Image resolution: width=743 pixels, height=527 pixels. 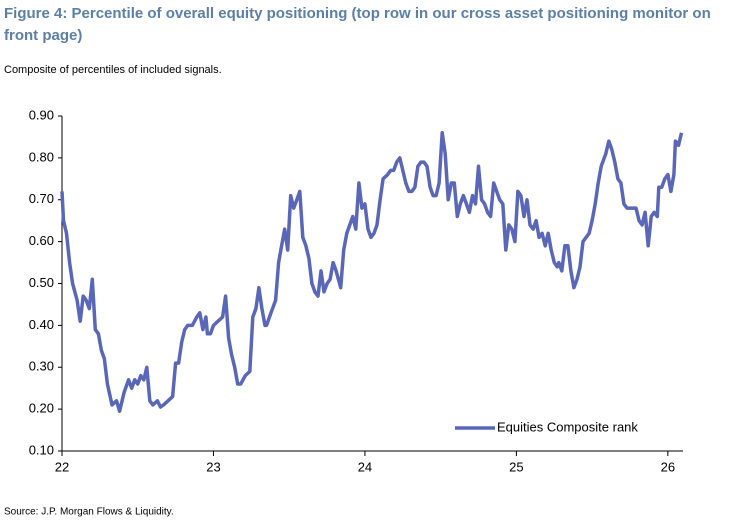 I want to click on legend-label: Equities Composite rank, so click(x=567, y=426).